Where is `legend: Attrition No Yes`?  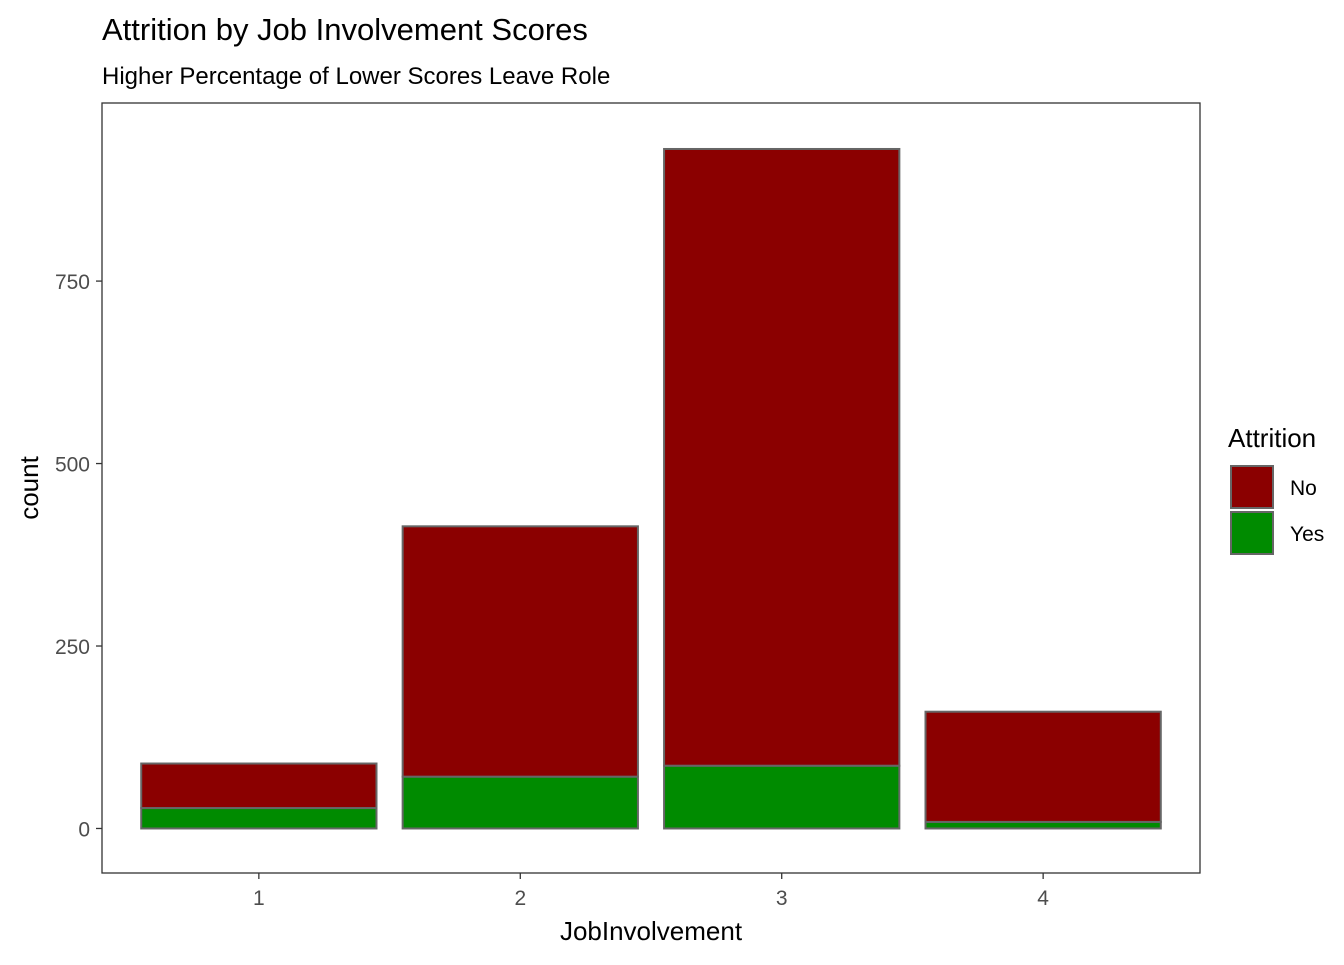
legend: Attrition No Yes is located at coordinates (1276, 489).